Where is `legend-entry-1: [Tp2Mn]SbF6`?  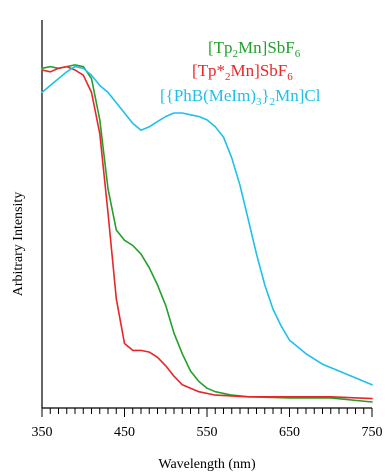 legend-entry-1: [Tp2Mn]SbF6 is located at coordinates (254, 49).